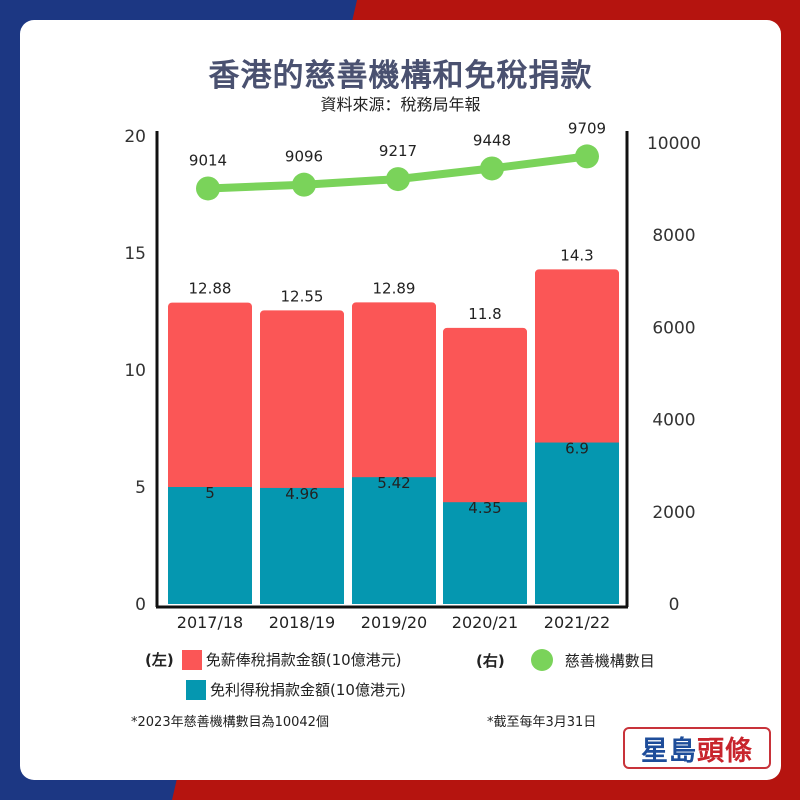  Describe the element at coordinates (576, 255) in the screenshot. I see `bar-total-label: 14.3` at that location.